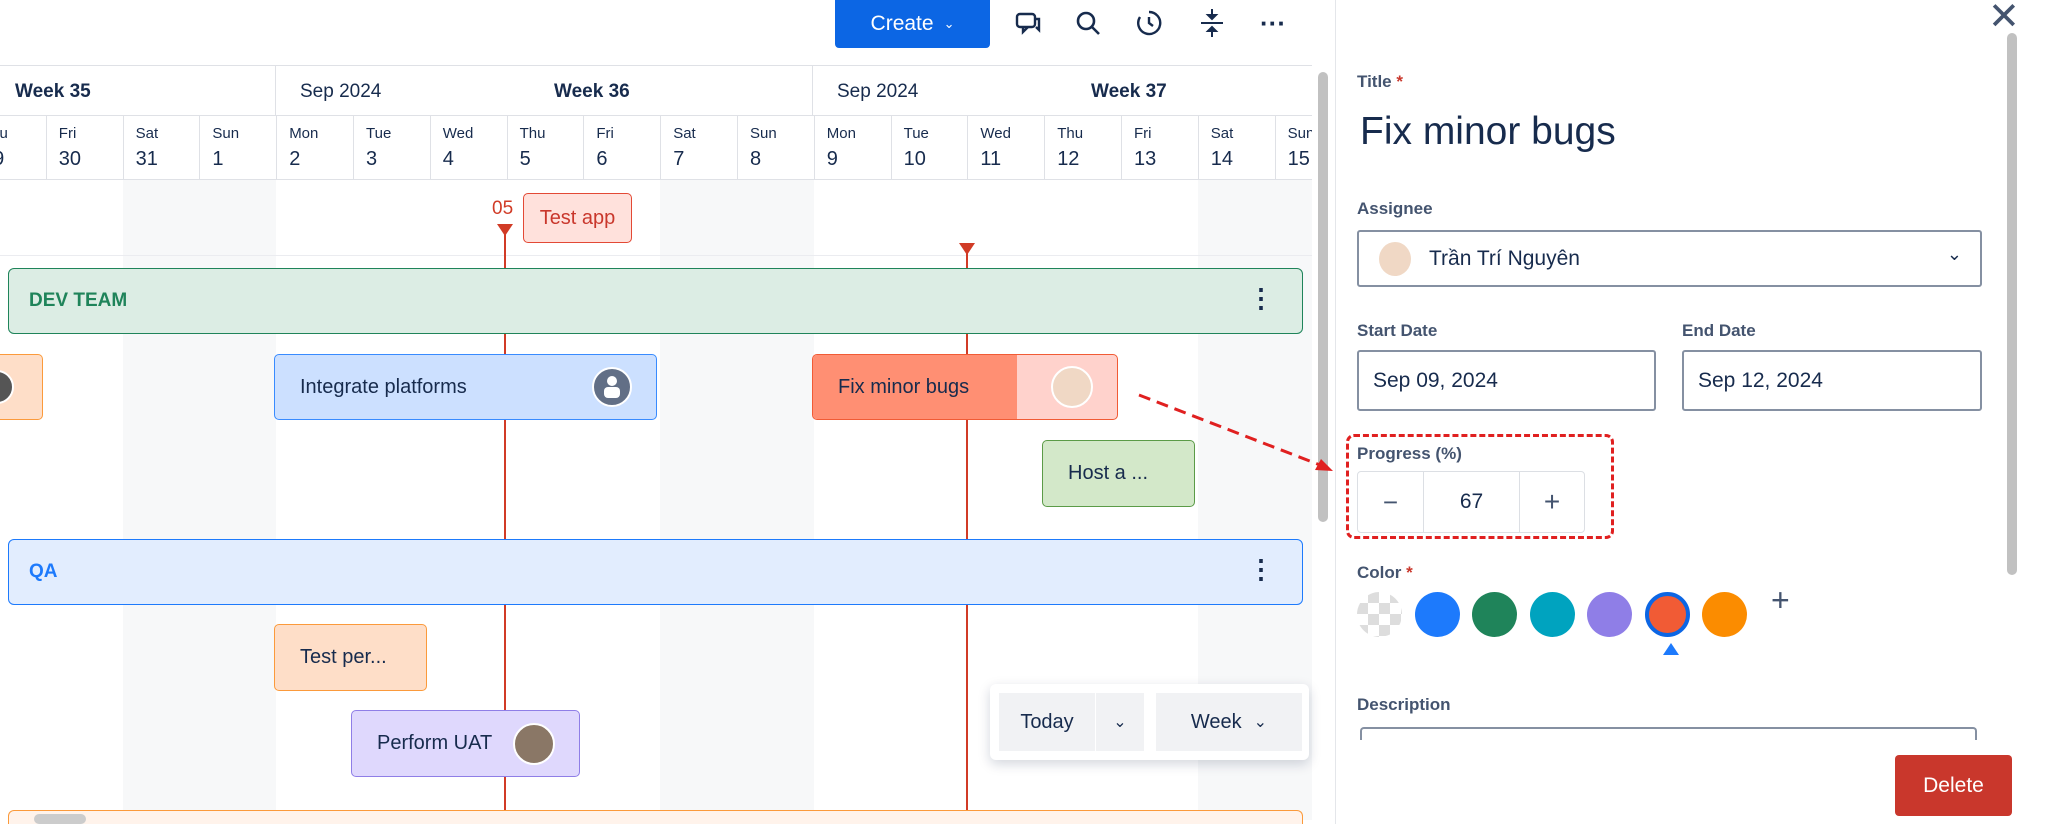 The height and width of the screenshot is (824, 2048). I want to click on task-fix-minor-bugs: Fix minor bugs, so click(965, 387).